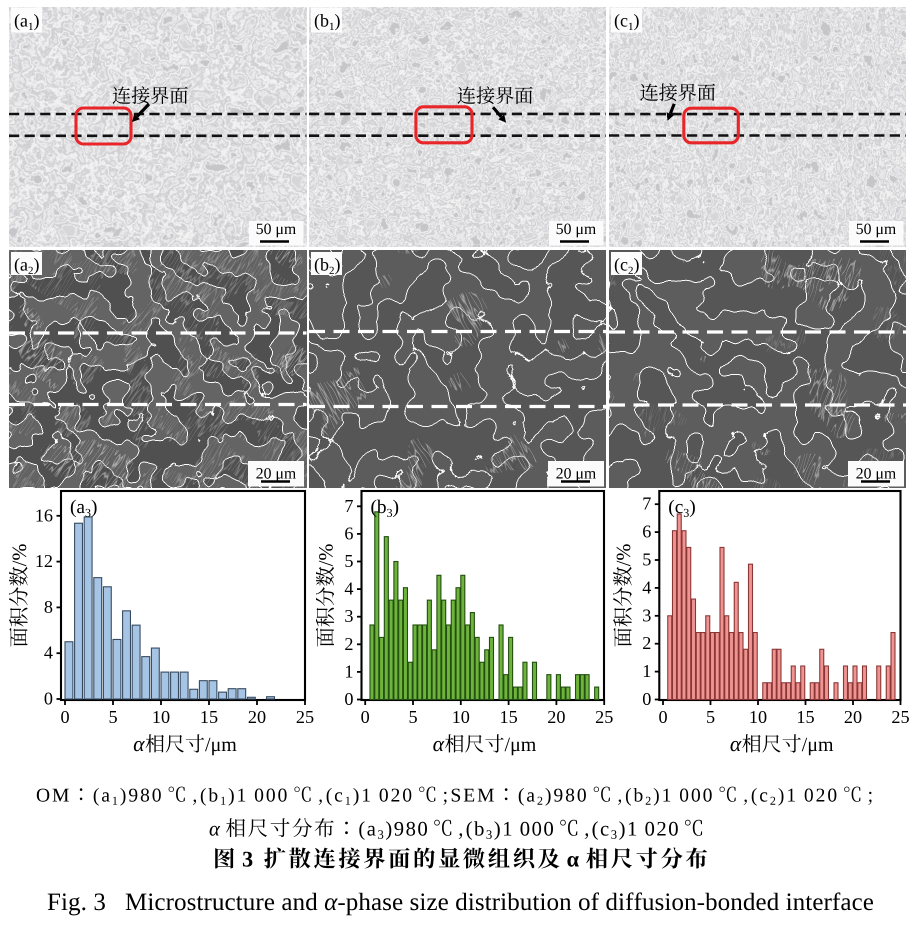 This screenshot has height=927, width=915. What do you see at coordinates (48, 607) in the screenshot?
I see `svg-text: 8` at bounding box center [48, 607].